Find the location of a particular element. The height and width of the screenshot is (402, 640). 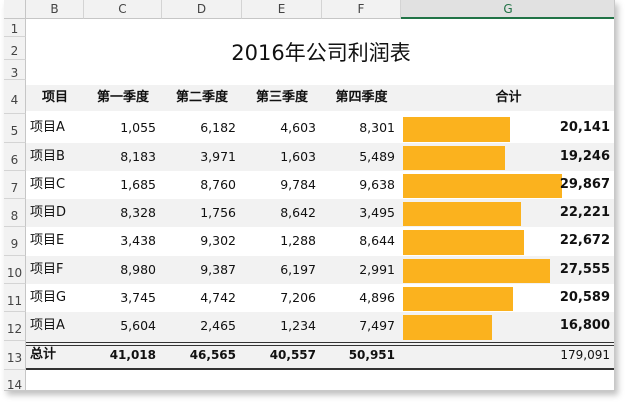

total-cell: 20,141 is located at coordinates (584, 127).